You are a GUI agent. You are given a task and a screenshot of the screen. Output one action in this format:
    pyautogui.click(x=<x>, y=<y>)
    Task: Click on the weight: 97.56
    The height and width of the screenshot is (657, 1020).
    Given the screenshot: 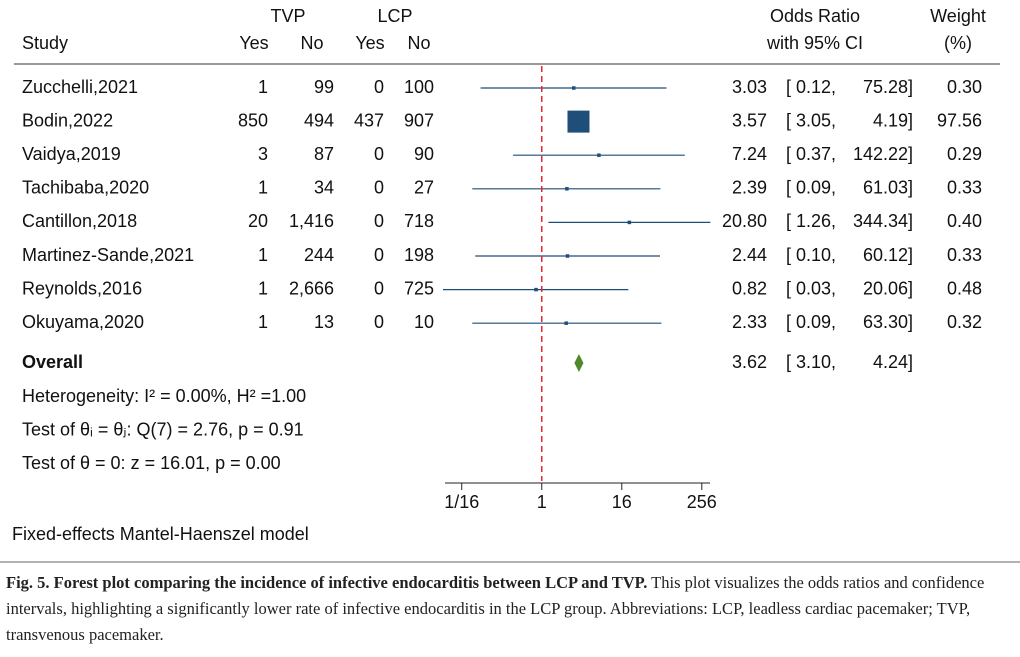 What is the action you would take?
    pyautogui.click(x=959, y=120)
    